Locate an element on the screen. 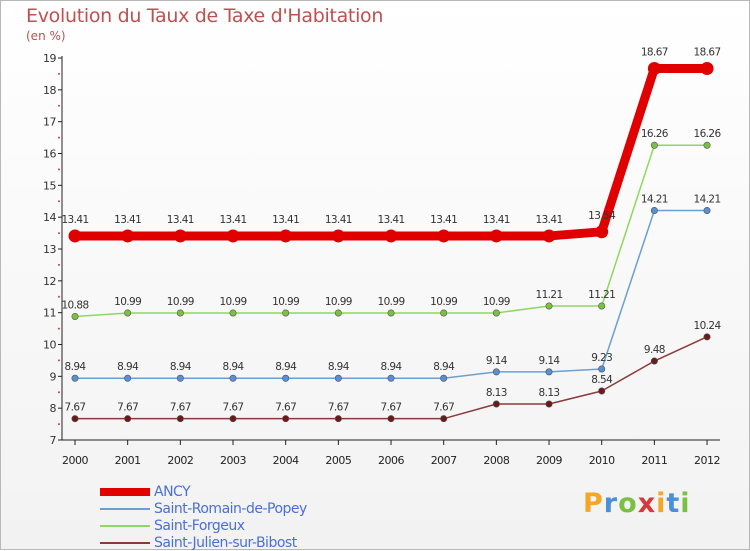 This screenshot has height=551, width=750. x-tick-label: 2001 is located at coordinates (128, 460).